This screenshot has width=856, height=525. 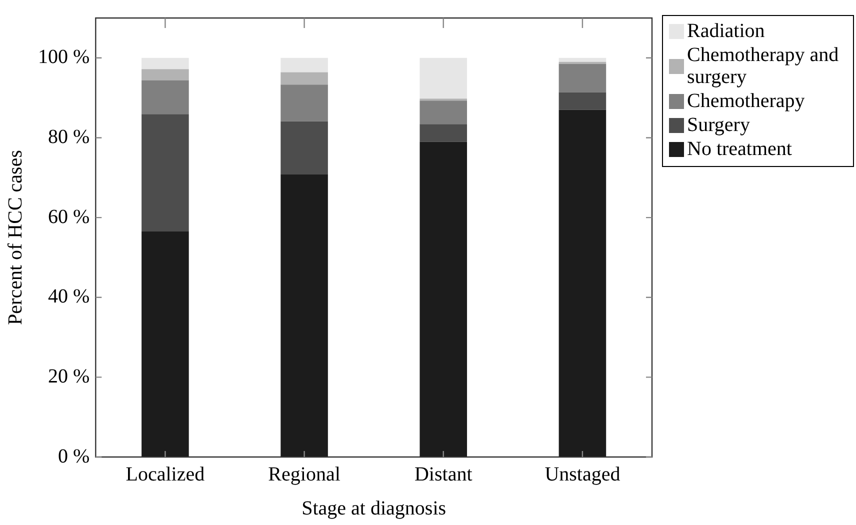 I want to click on x-tick-label: Localized, so click(x=165, y=474).